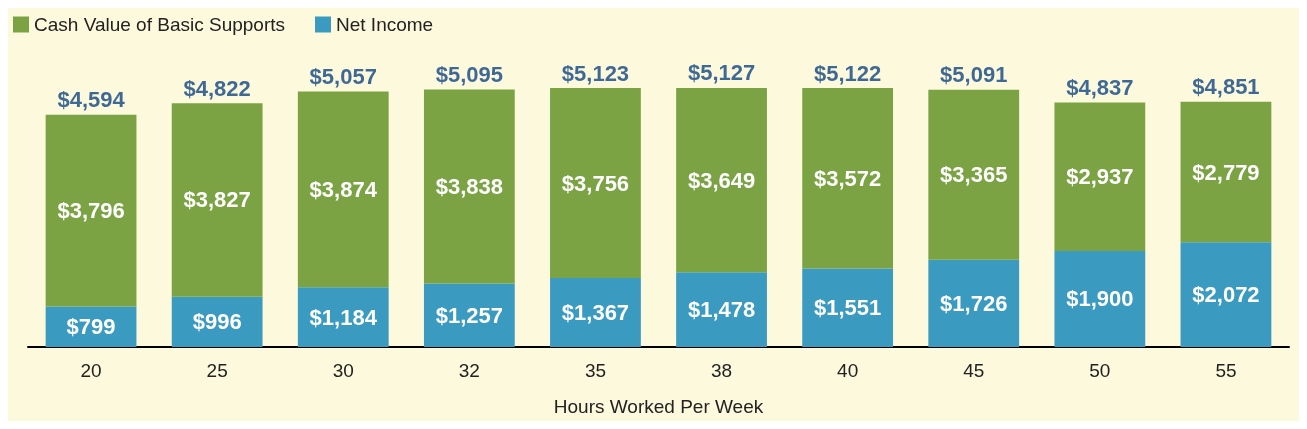 The width and height of the screenshot is (1307, 429). I want to click on x-tick-label: 50, so click(1100, 370).